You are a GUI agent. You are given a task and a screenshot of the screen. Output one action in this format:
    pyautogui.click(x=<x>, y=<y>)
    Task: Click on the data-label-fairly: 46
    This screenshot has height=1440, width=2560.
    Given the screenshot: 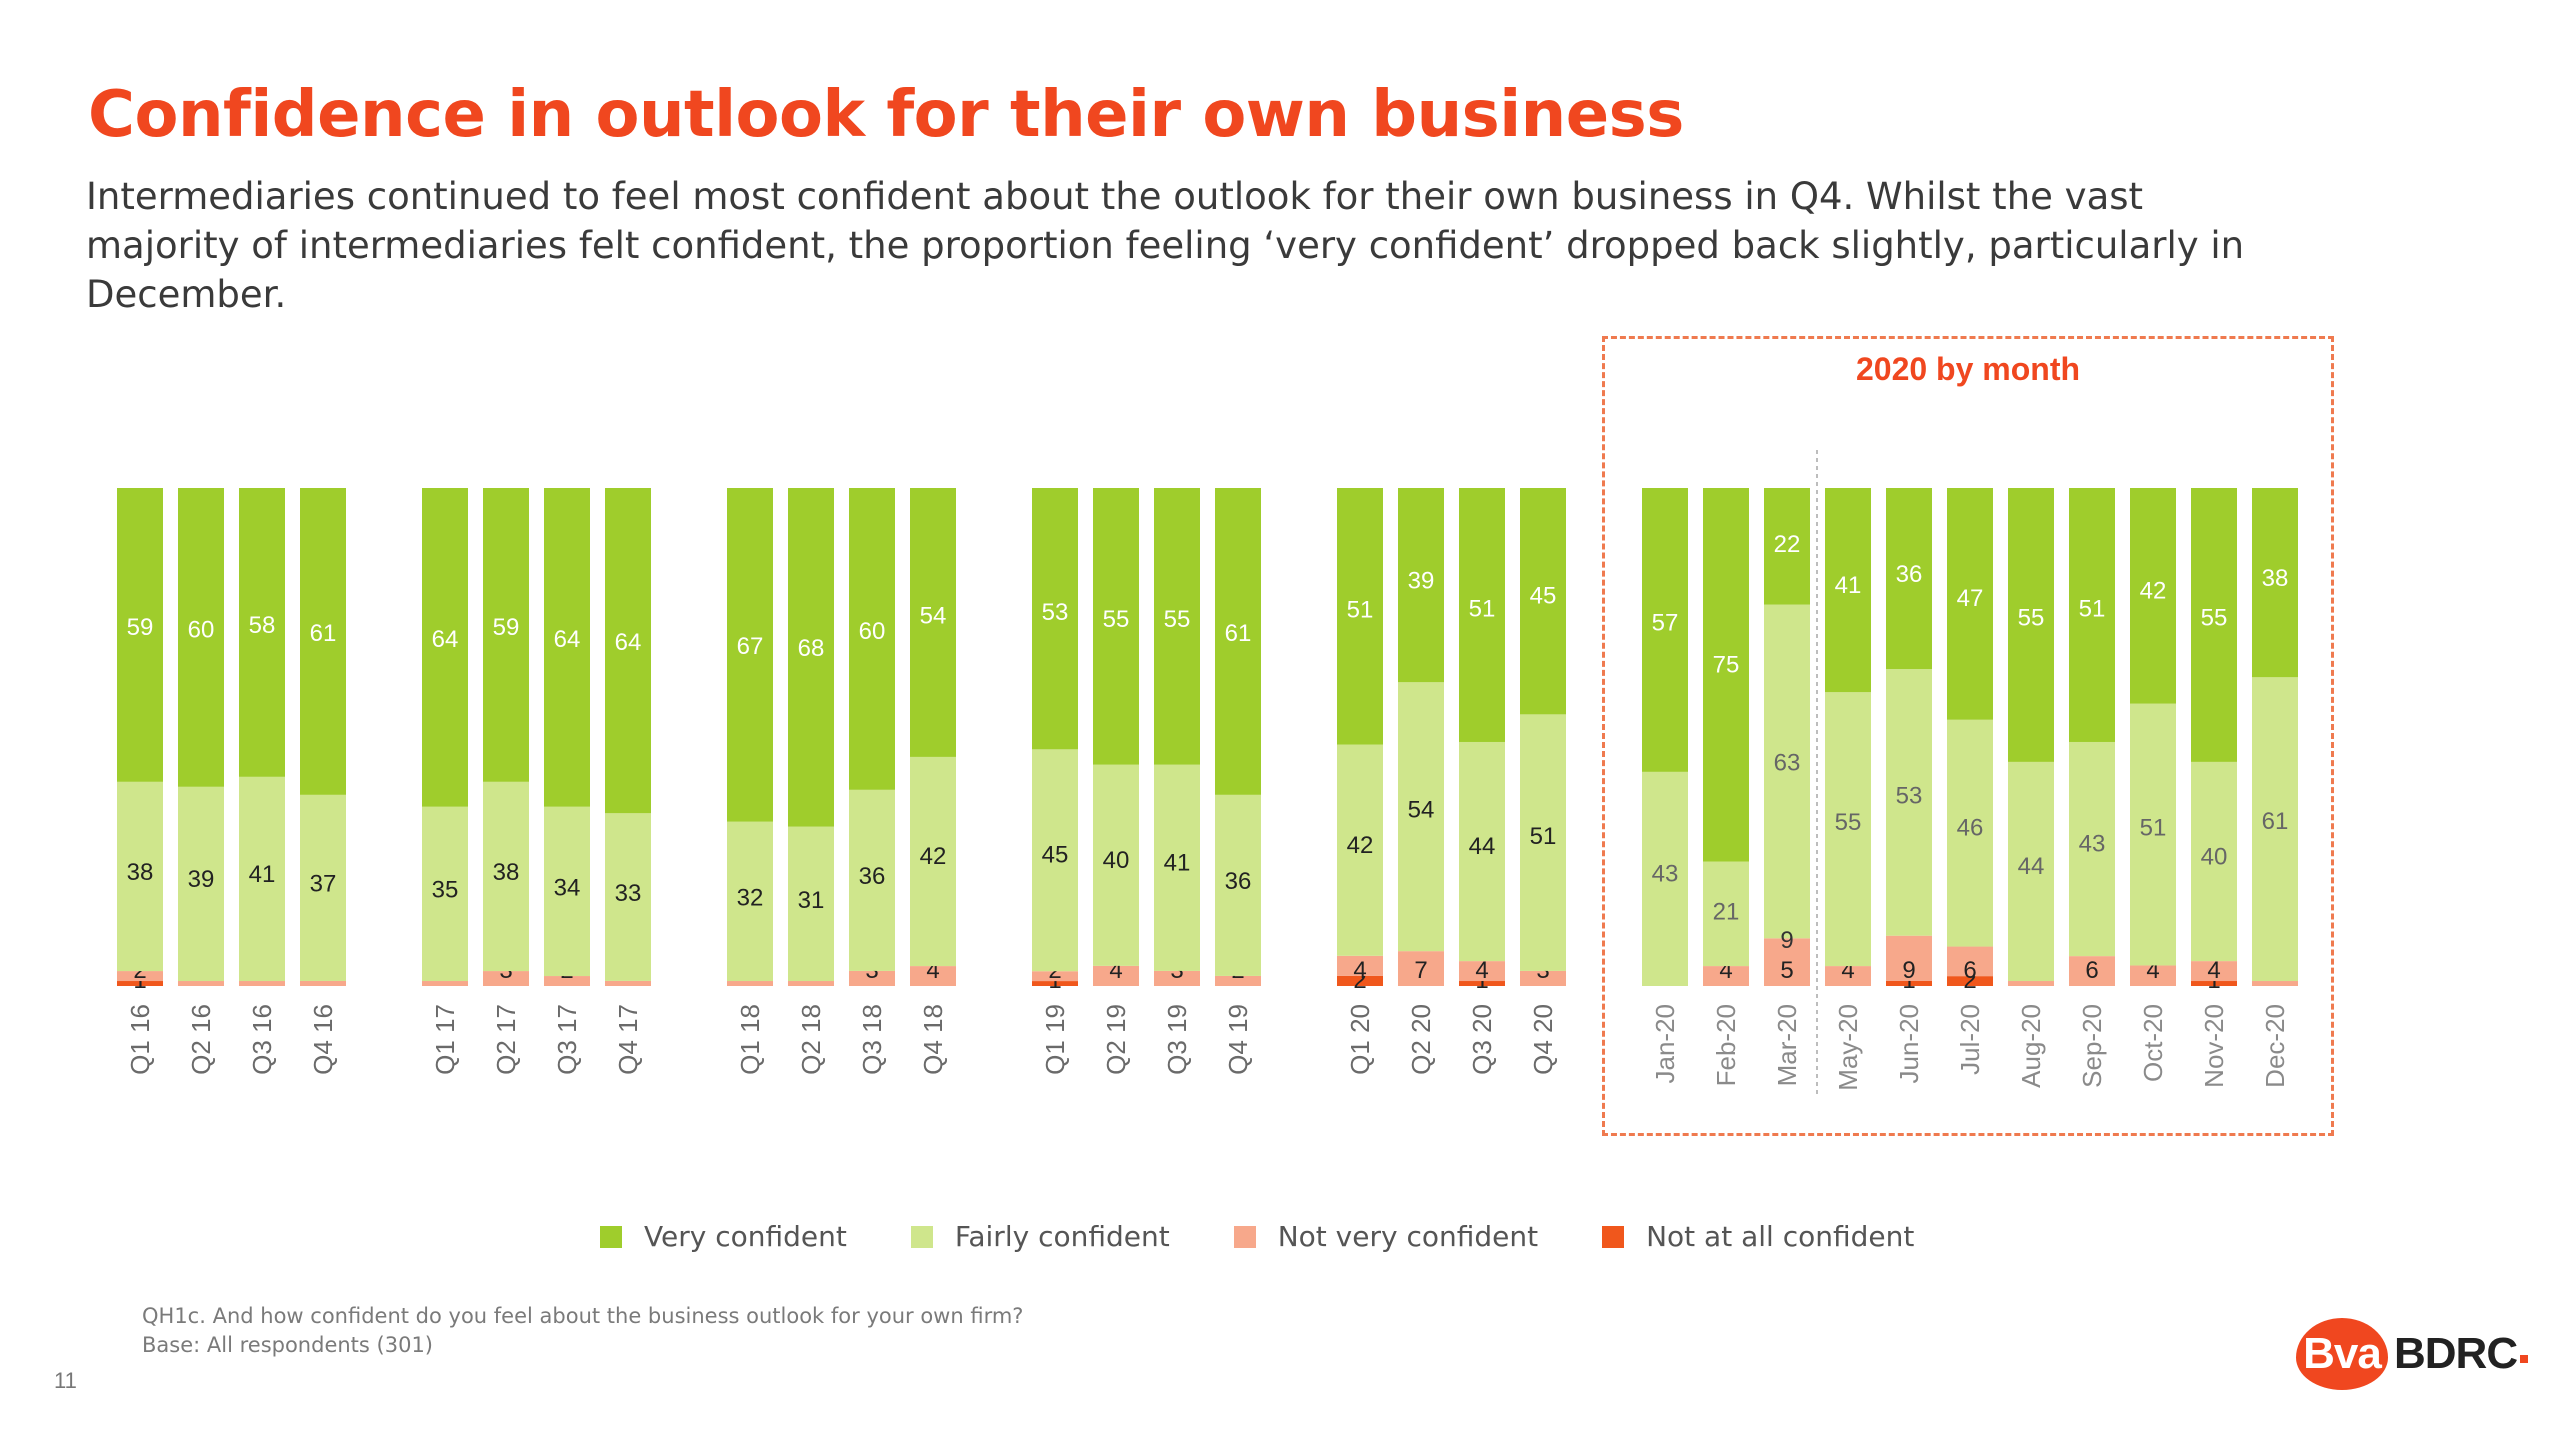 What is the action you would take?
    pyautogui.click(x=1970, y=827)
    